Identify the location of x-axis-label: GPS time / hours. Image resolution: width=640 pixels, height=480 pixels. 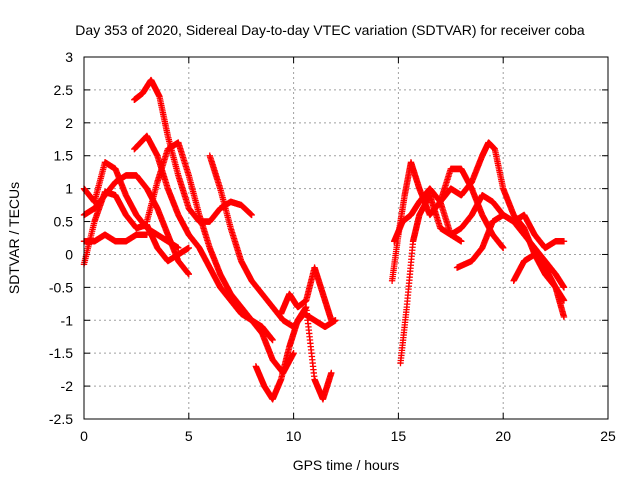
(346, 465).